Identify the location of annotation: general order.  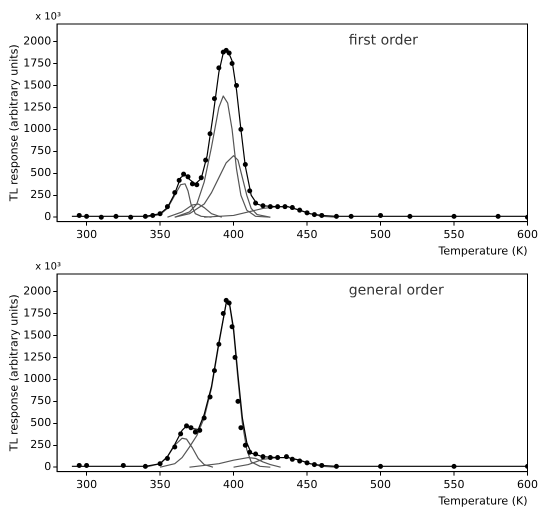
(396, 290).